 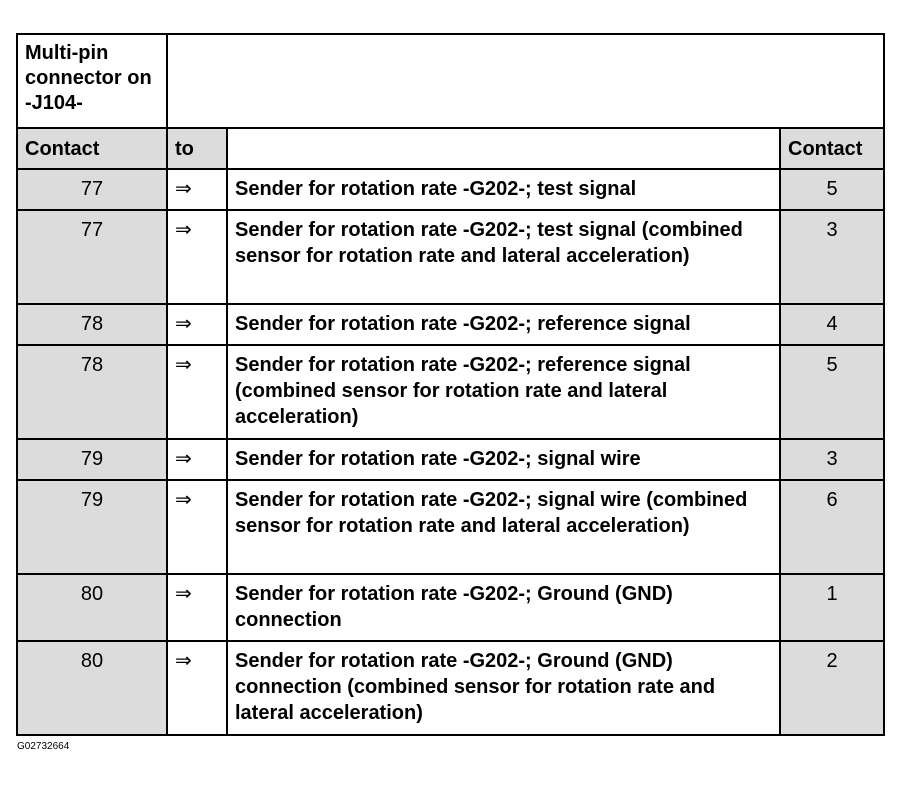 I want to click on header-to: to, so click(x=197, y=148).